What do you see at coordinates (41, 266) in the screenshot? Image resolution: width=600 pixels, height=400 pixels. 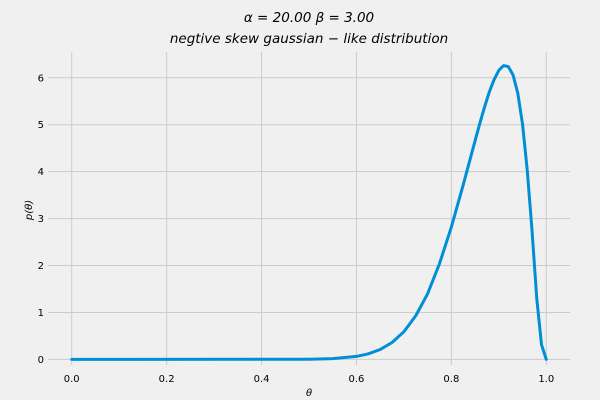 I see `y-tick-label: 2` at bounding box center [41, 266].